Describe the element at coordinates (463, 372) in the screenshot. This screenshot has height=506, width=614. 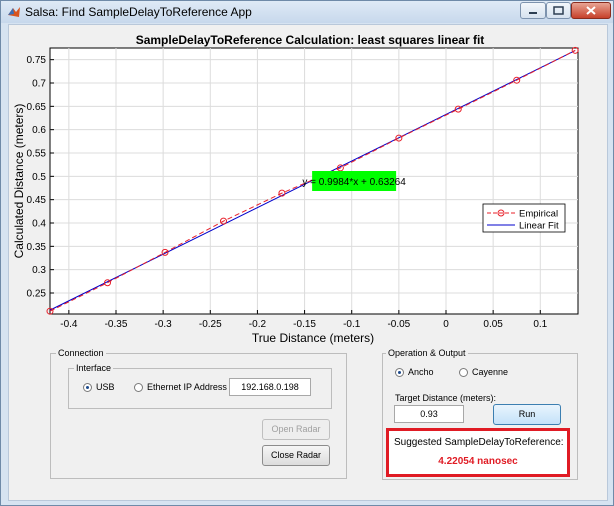
I see `cayenne-radio` at that location.